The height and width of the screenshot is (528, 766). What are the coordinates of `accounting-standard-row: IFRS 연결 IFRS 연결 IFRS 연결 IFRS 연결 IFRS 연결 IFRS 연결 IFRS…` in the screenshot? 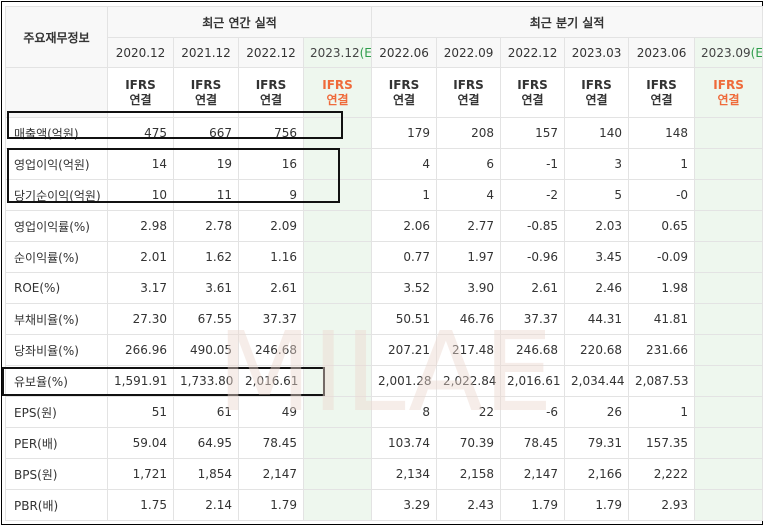 It's located at (384, 92).